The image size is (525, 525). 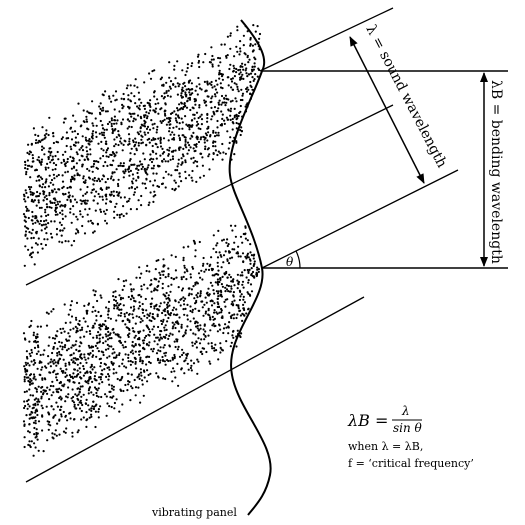 I want to click on vibrating-panel-label: vibrating panel, so click(x=194, y=512).